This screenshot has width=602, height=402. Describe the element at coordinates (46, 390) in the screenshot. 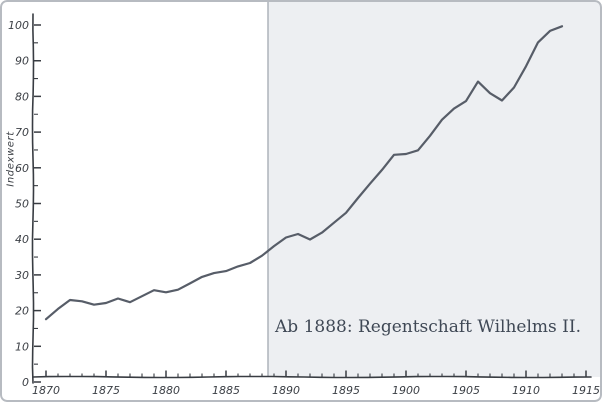

I see `x-axis-tick-label: 1870` at that location.